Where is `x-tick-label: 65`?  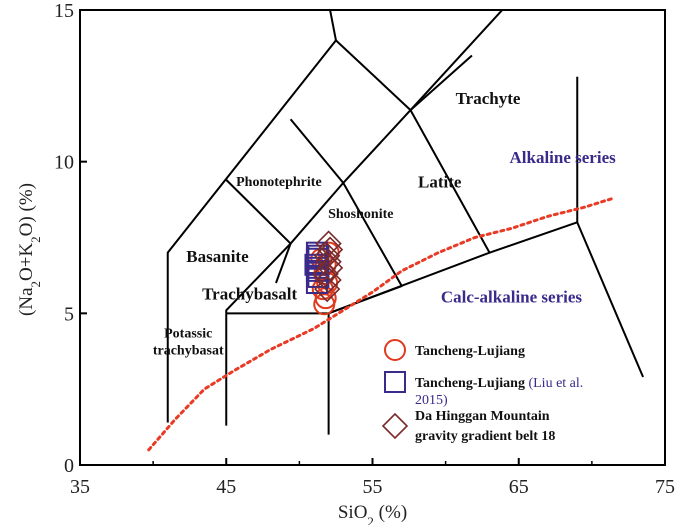
x-tick-label: 65 is located at coordinates (519, 487).